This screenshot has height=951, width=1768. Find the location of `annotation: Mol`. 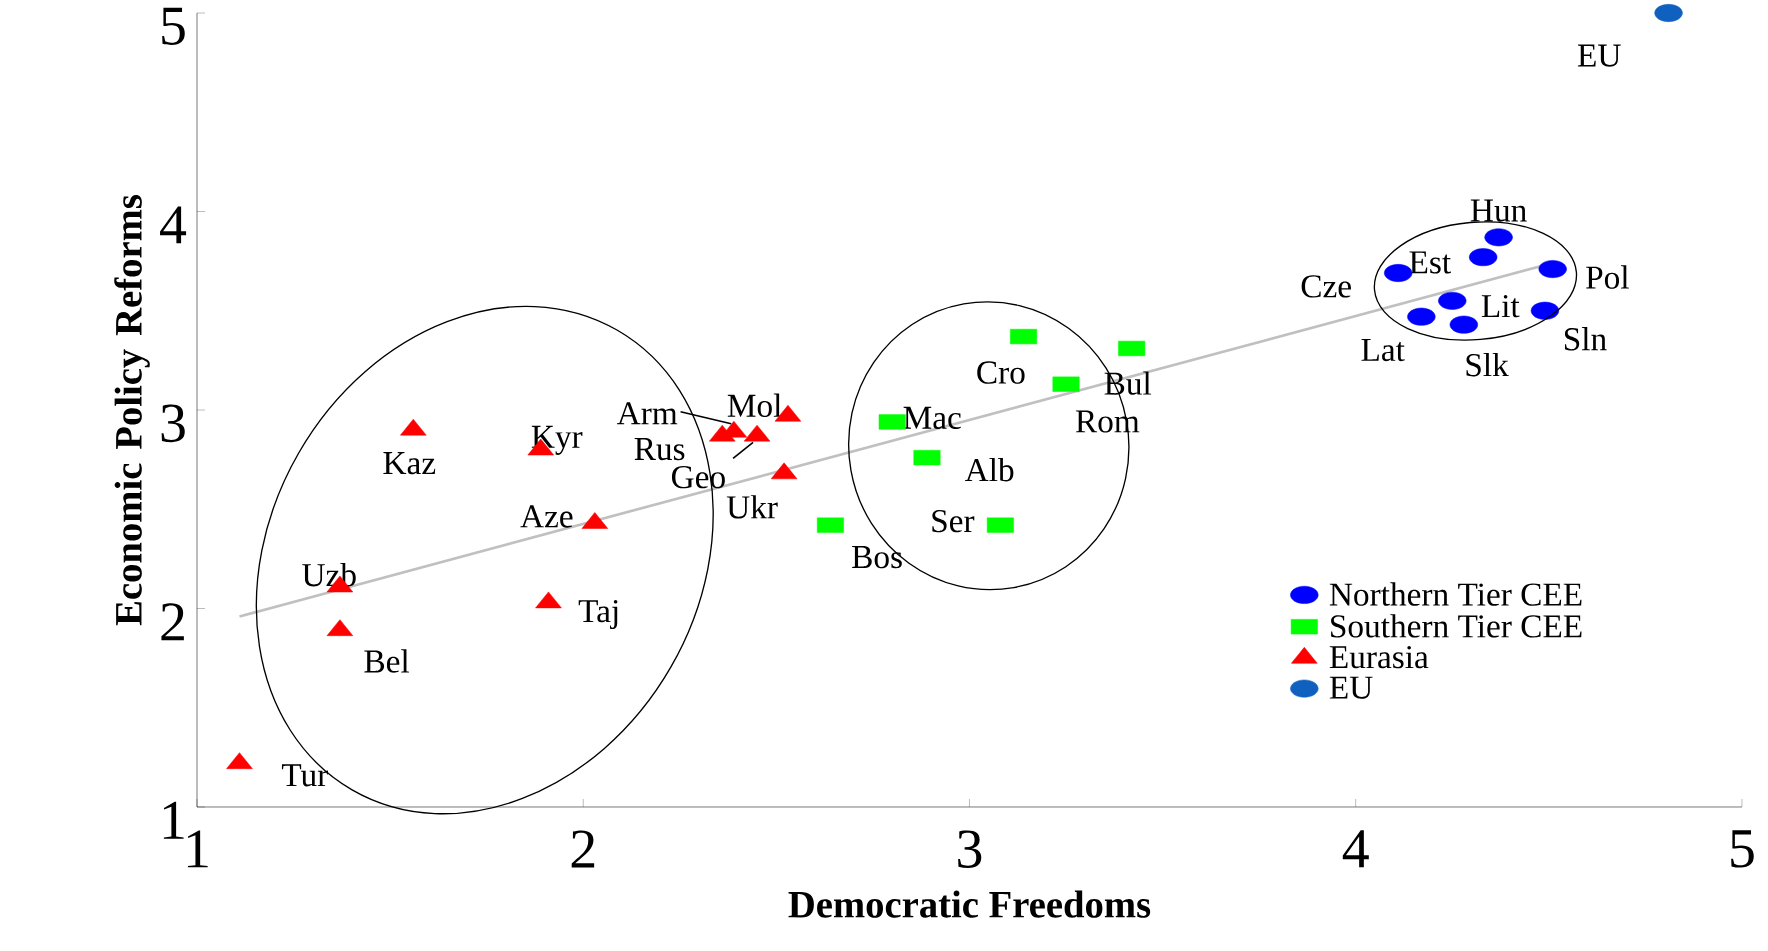

annotation: Mol is located at coordinates (754, 405).